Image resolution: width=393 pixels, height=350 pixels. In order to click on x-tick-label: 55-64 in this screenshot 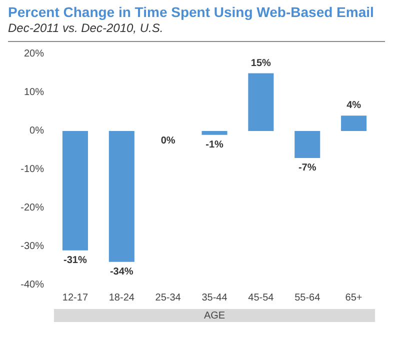, I will do `click(307, 298)`.